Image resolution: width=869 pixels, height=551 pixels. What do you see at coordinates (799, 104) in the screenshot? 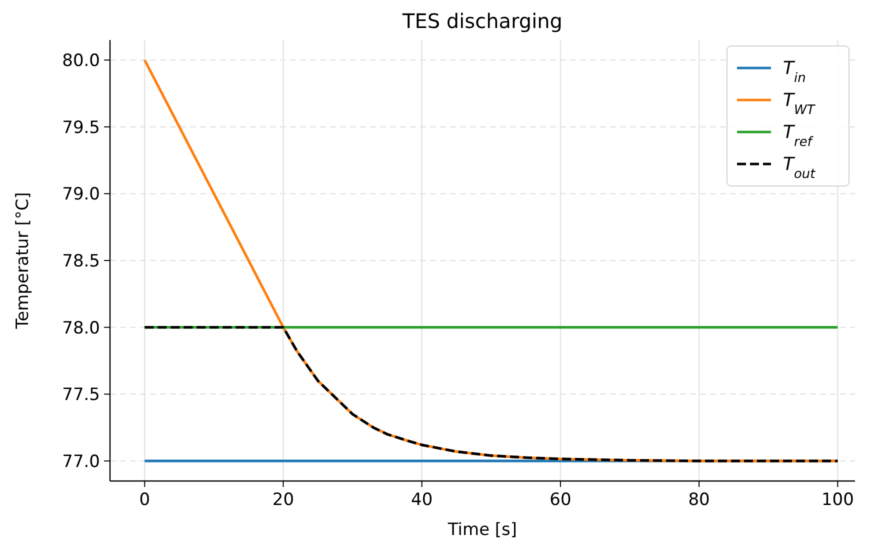
I see `legend-label: T$_{WT}$` at bounding box center [799, 104].